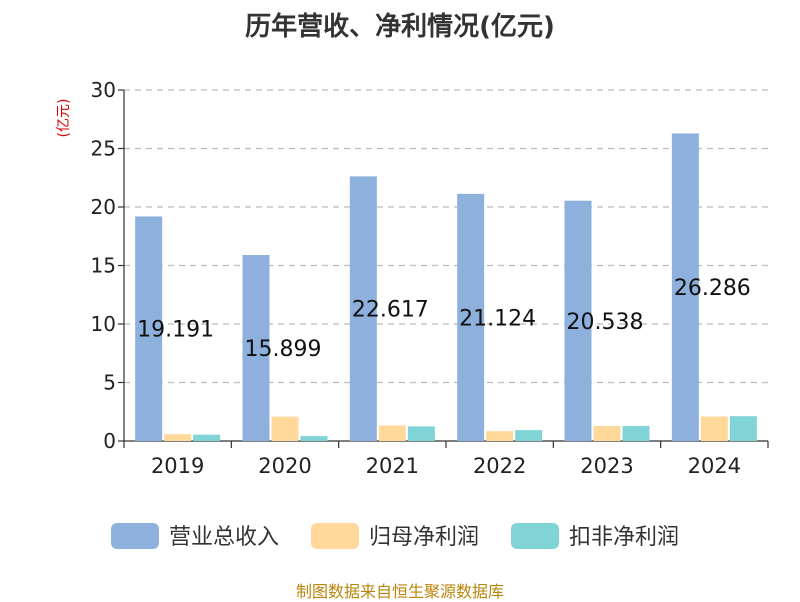 Image resolution: width=800 pixels, height=602 pixels. I want to click on y-tick-label: 15, so click(103, 266).